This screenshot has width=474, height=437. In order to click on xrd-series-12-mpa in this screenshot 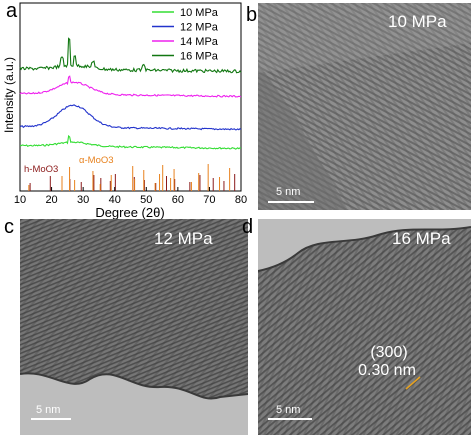, I will do `click(130, 117)`.